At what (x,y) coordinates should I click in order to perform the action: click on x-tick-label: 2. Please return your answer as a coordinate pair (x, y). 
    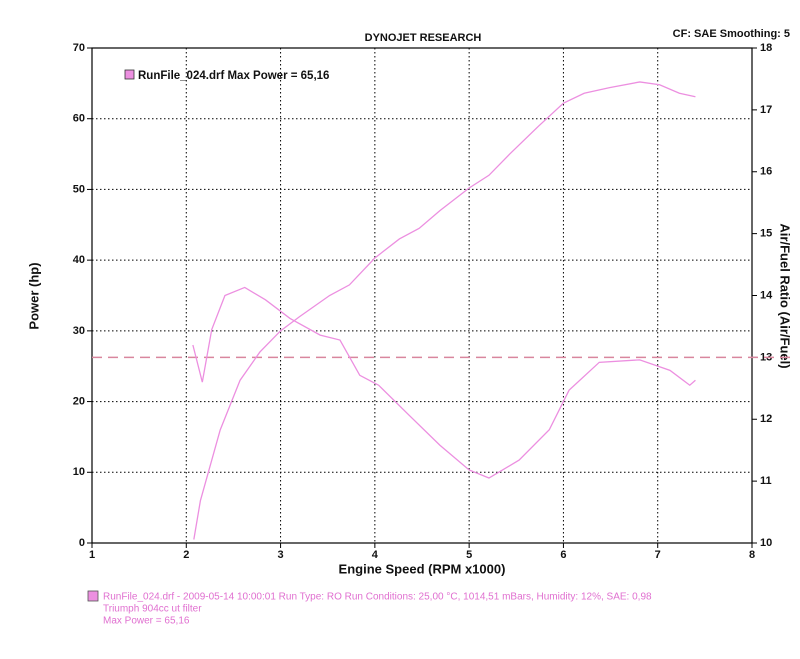
    Looking at the image, I should click on (186, 555).